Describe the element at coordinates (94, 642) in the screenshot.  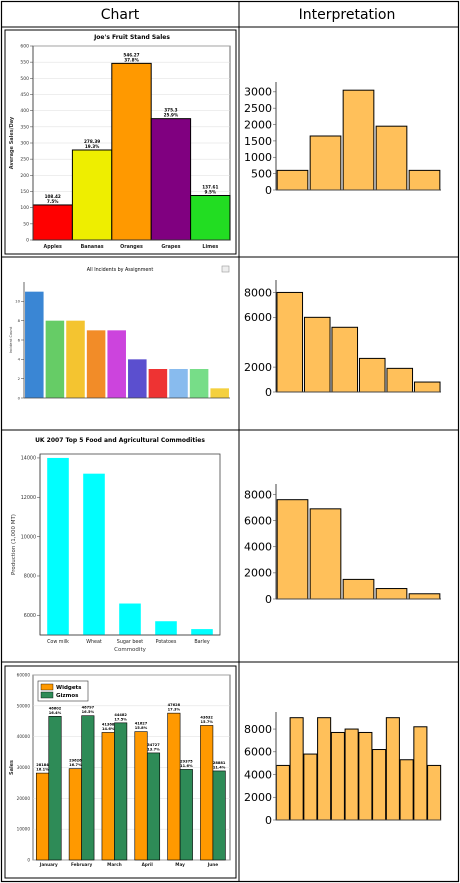
I see `category-label: Wheat` at that location.